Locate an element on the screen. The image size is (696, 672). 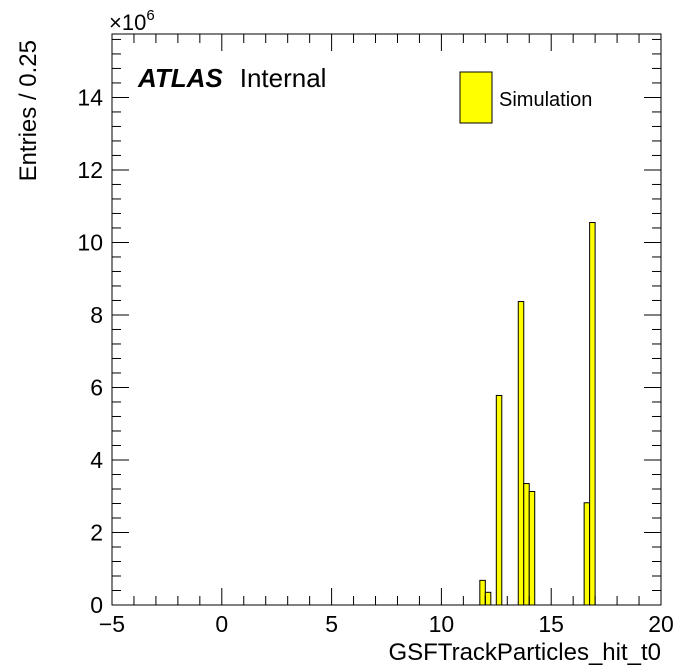
x-tick-label: −5 is located at coordinates (112, 624).